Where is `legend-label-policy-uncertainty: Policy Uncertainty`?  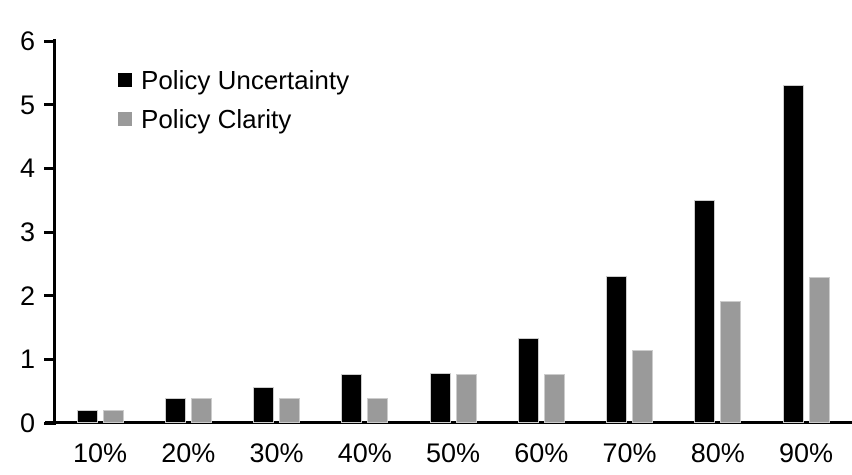
legend-label-policy-uncertainty: Policy Uncertainty is located at coordinates (245, 80).